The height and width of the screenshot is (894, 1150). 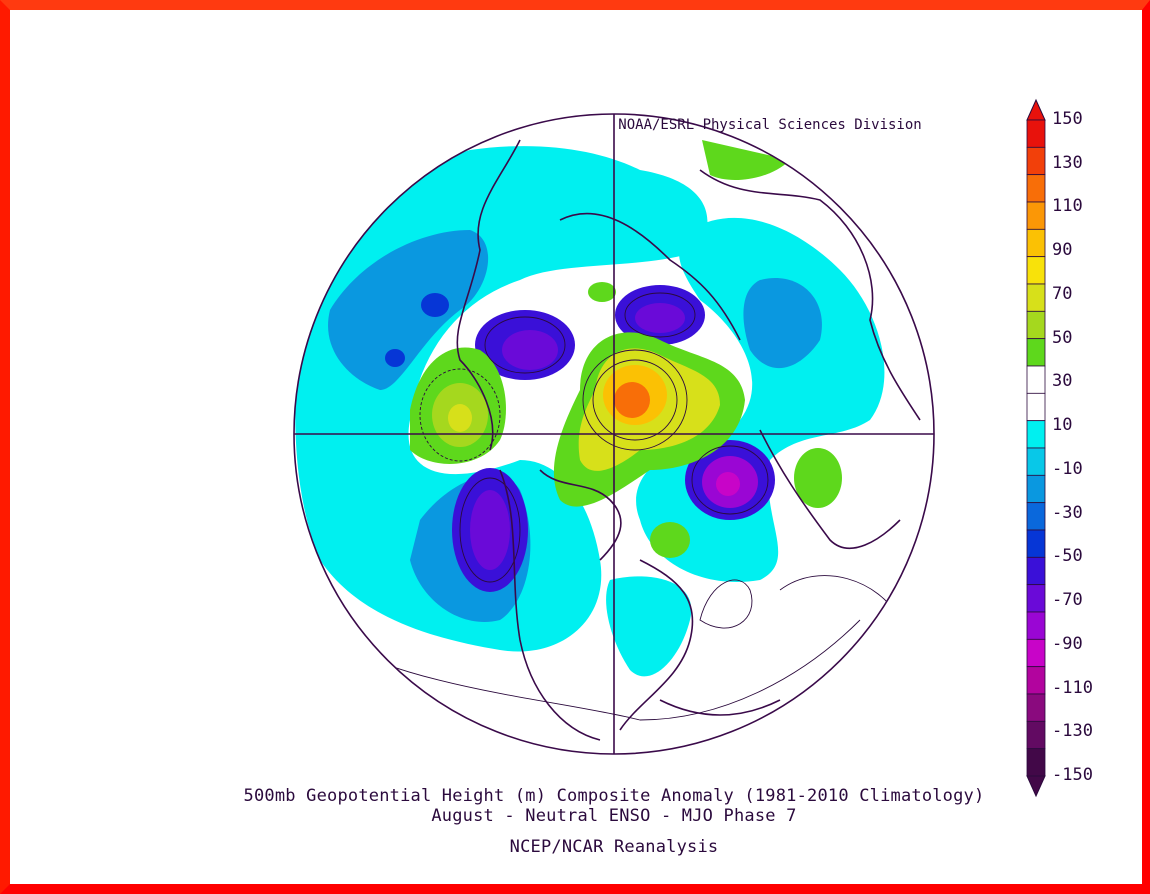 What do you see at coordinates (1067, 512) in the screenshot?
I see `colorbar-tick-label: -30` at bounding box center [1067, 512].